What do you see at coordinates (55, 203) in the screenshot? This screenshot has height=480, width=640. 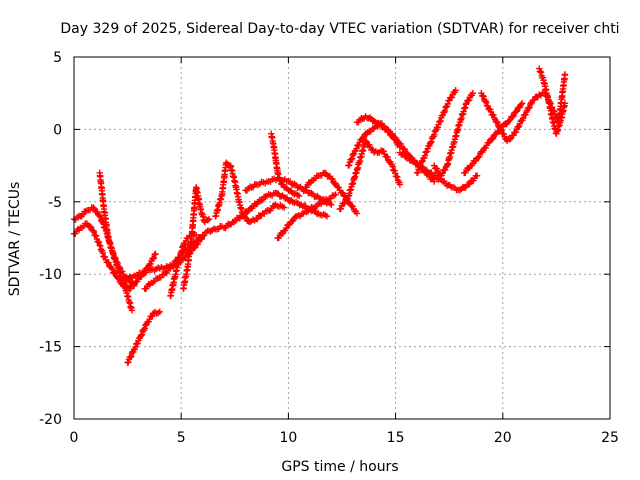 I see `y-tick-label: -5` at bounding box center [55, 203].